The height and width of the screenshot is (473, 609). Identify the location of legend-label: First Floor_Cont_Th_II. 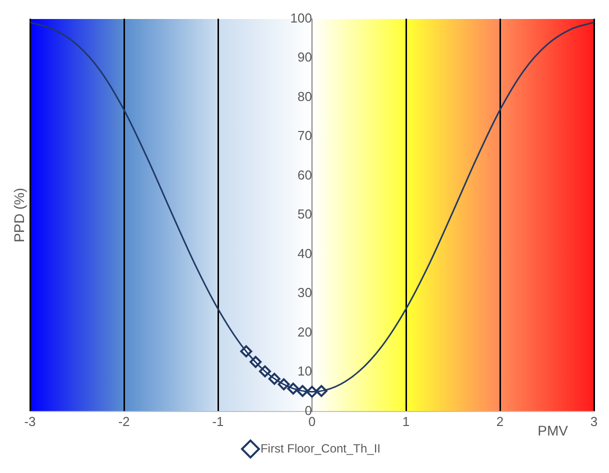
(320, 448).